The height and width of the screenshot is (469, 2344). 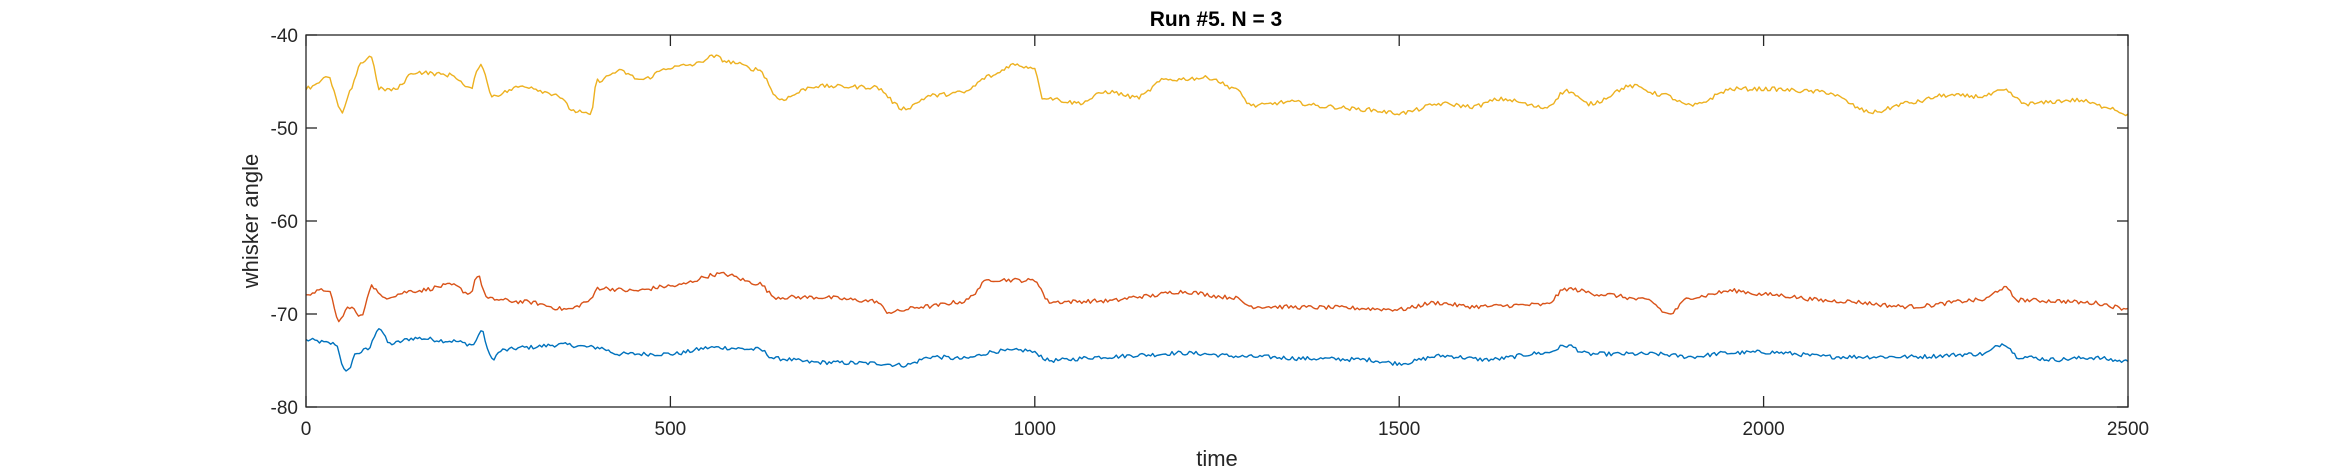 What do you see at coordinates (284, 36) in the screenshot?
I see `y-tick-label: -40` at bounding box center [284, 36].